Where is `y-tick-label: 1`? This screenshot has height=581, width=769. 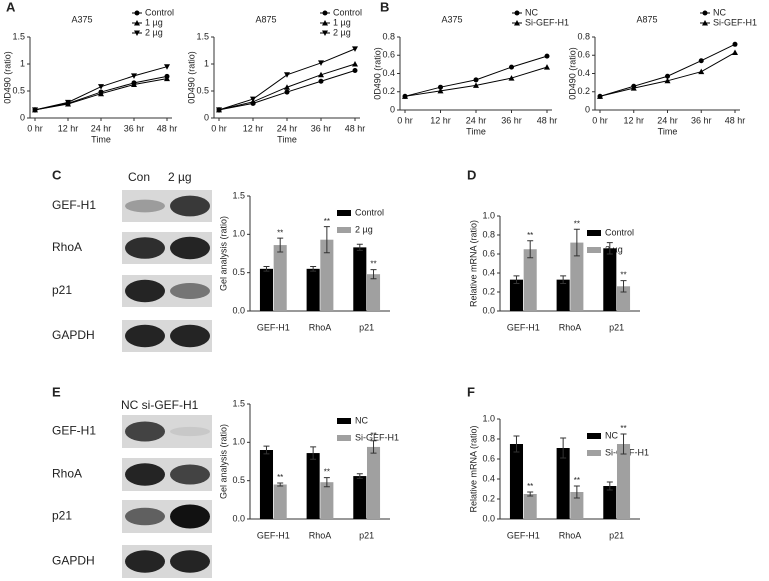 y-tick-label: 1 is located at coordinates (206, 63).